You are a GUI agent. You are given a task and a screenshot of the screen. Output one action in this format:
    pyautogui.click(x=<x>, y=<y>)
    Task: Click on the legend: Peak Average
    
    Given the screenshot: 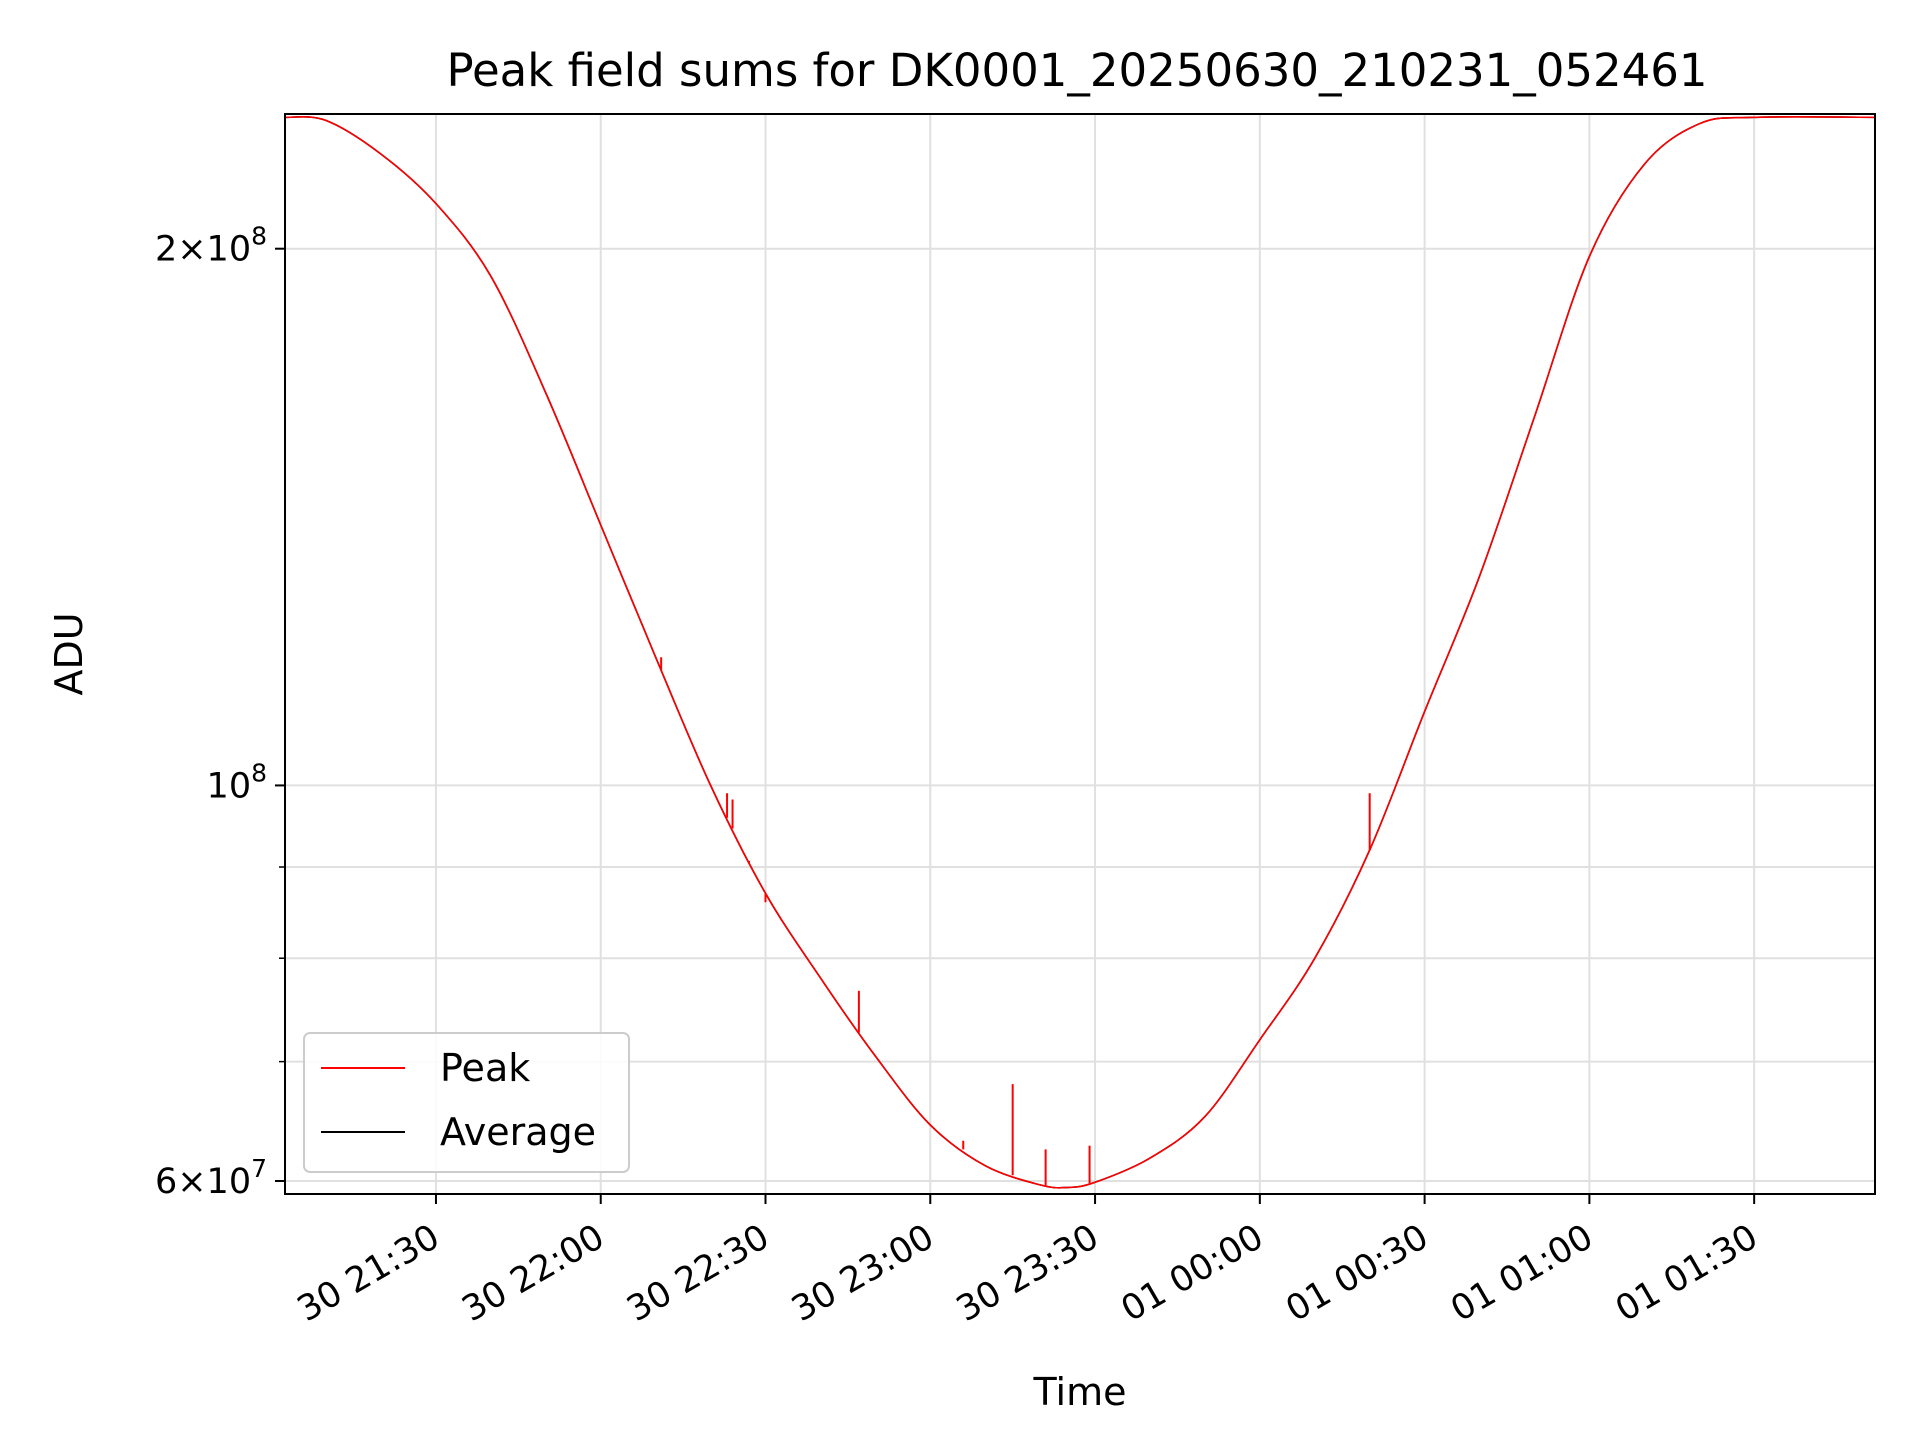 What is the action you would take?
    pyautogui.click(x=466, y=1102)
    